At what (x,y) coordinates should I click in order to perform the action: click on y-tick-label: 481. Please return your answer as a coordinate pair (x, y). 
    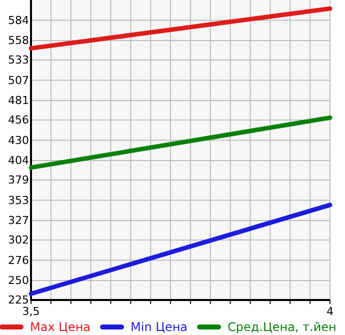
    Looking at the image, I should click on (18, 101).